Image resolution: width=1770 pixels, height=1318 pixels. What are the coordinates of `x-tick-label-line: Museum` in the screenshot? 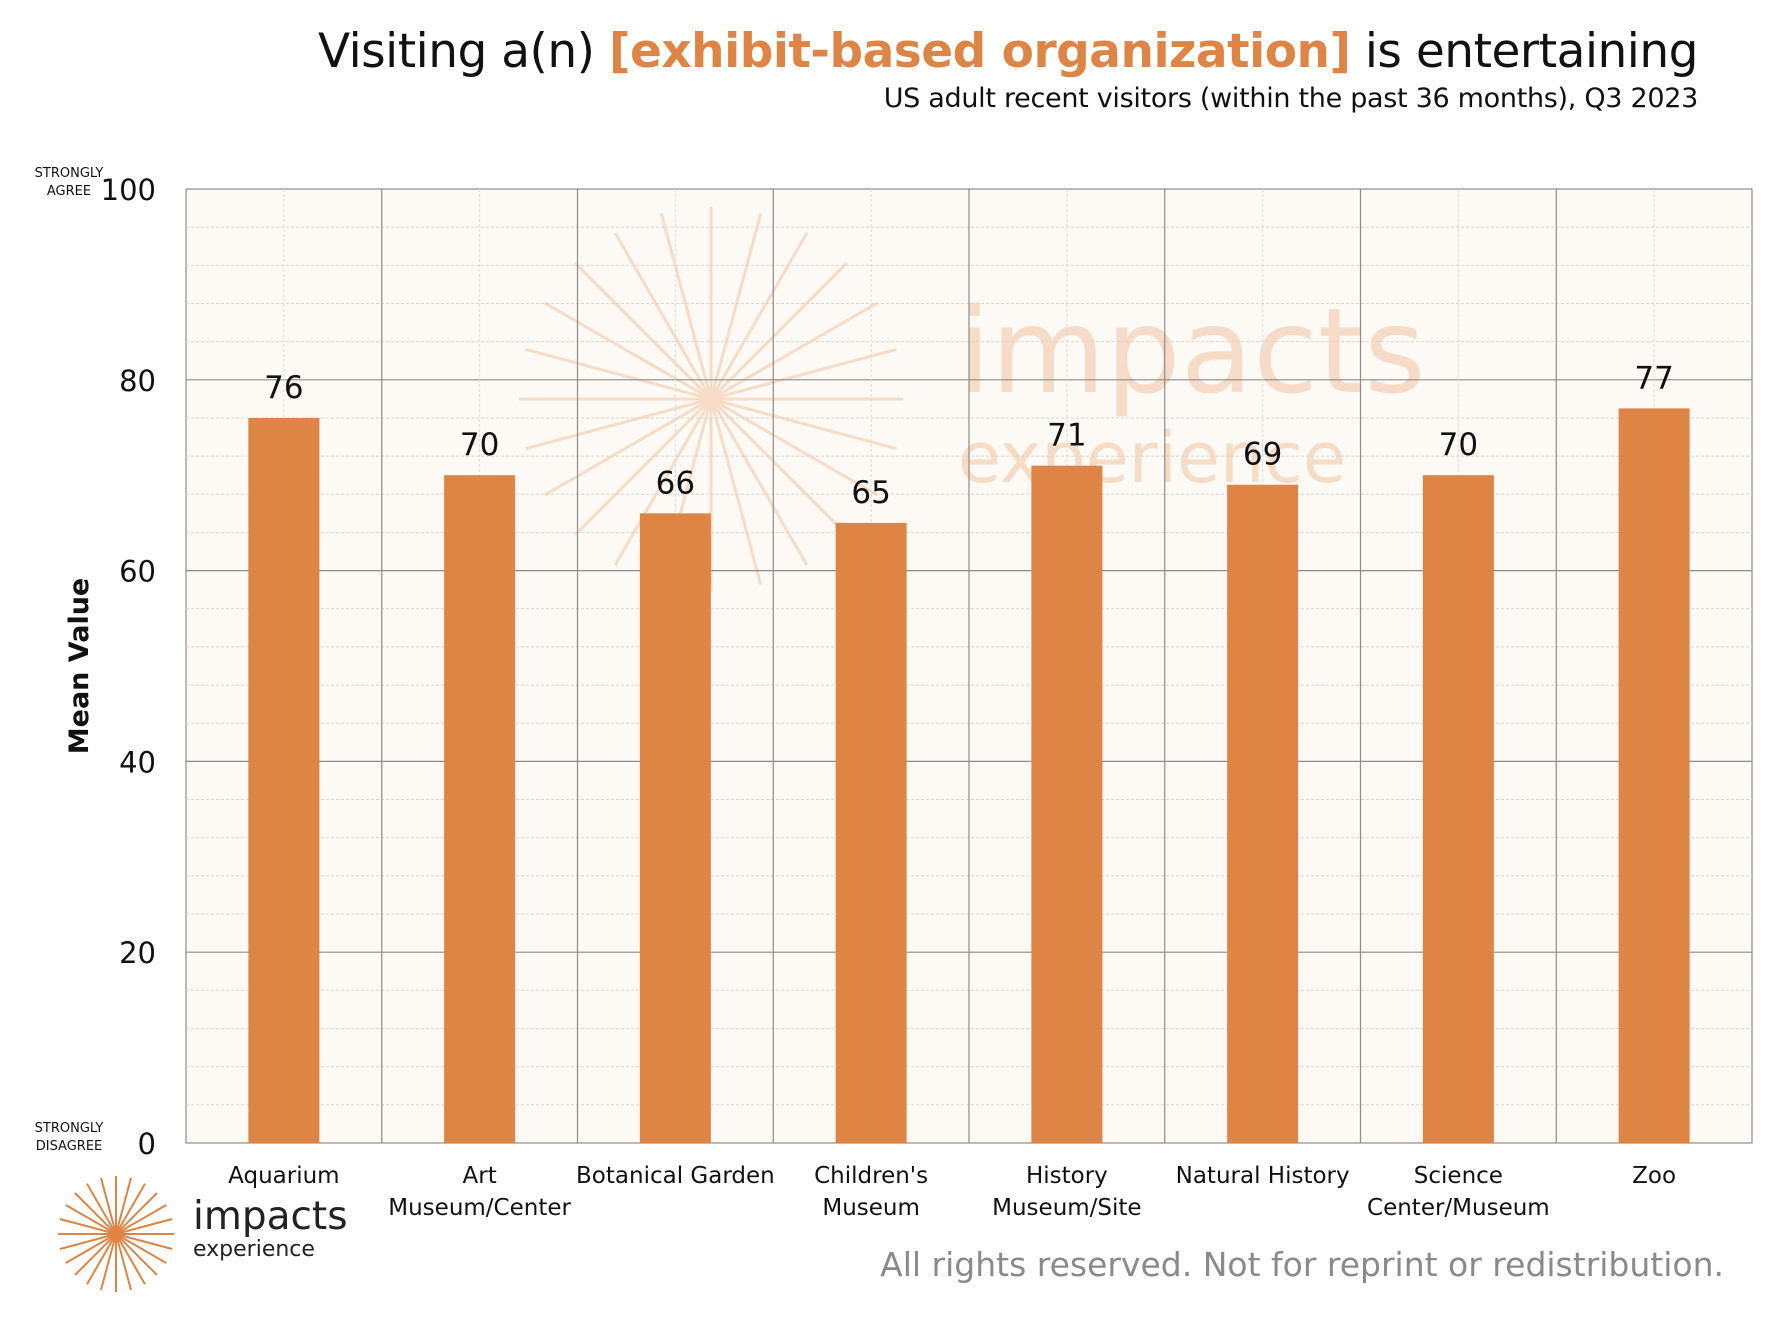 It's located at (871, 1208).